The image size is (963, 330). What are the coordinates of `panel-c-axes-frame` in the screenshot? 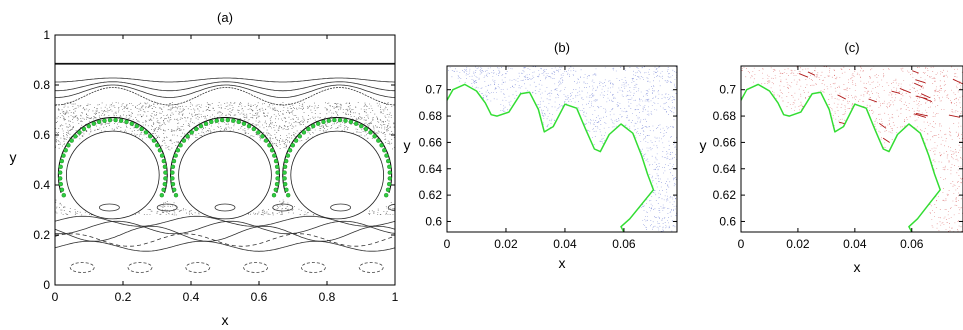 It's located at (851, 149).